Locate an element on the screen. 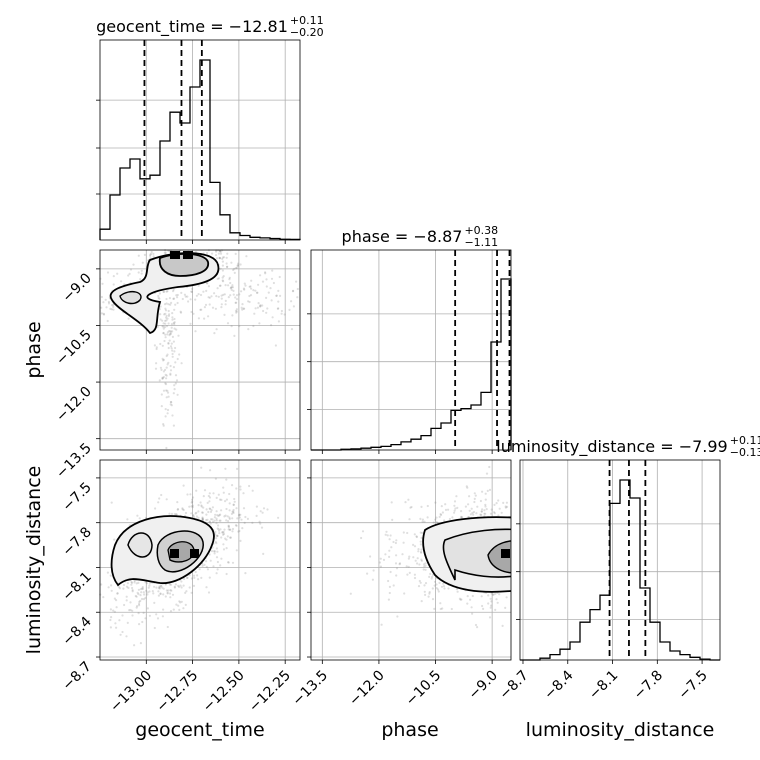 This screenshot has width=760, height=760. hist-grid-luminosity_distance is located at coordinates (620, 560).